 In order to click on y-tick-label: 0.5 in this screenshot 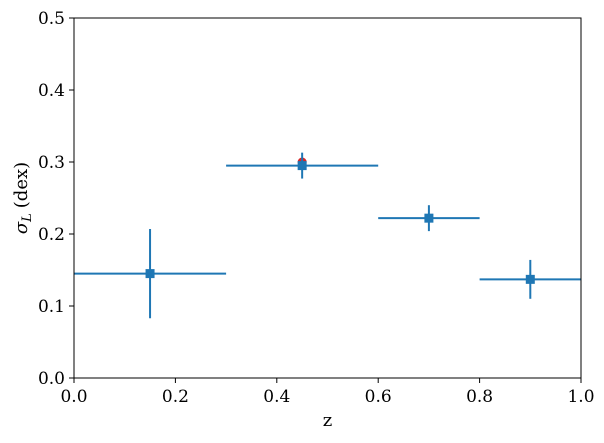, I will do `click(51, 19)`.